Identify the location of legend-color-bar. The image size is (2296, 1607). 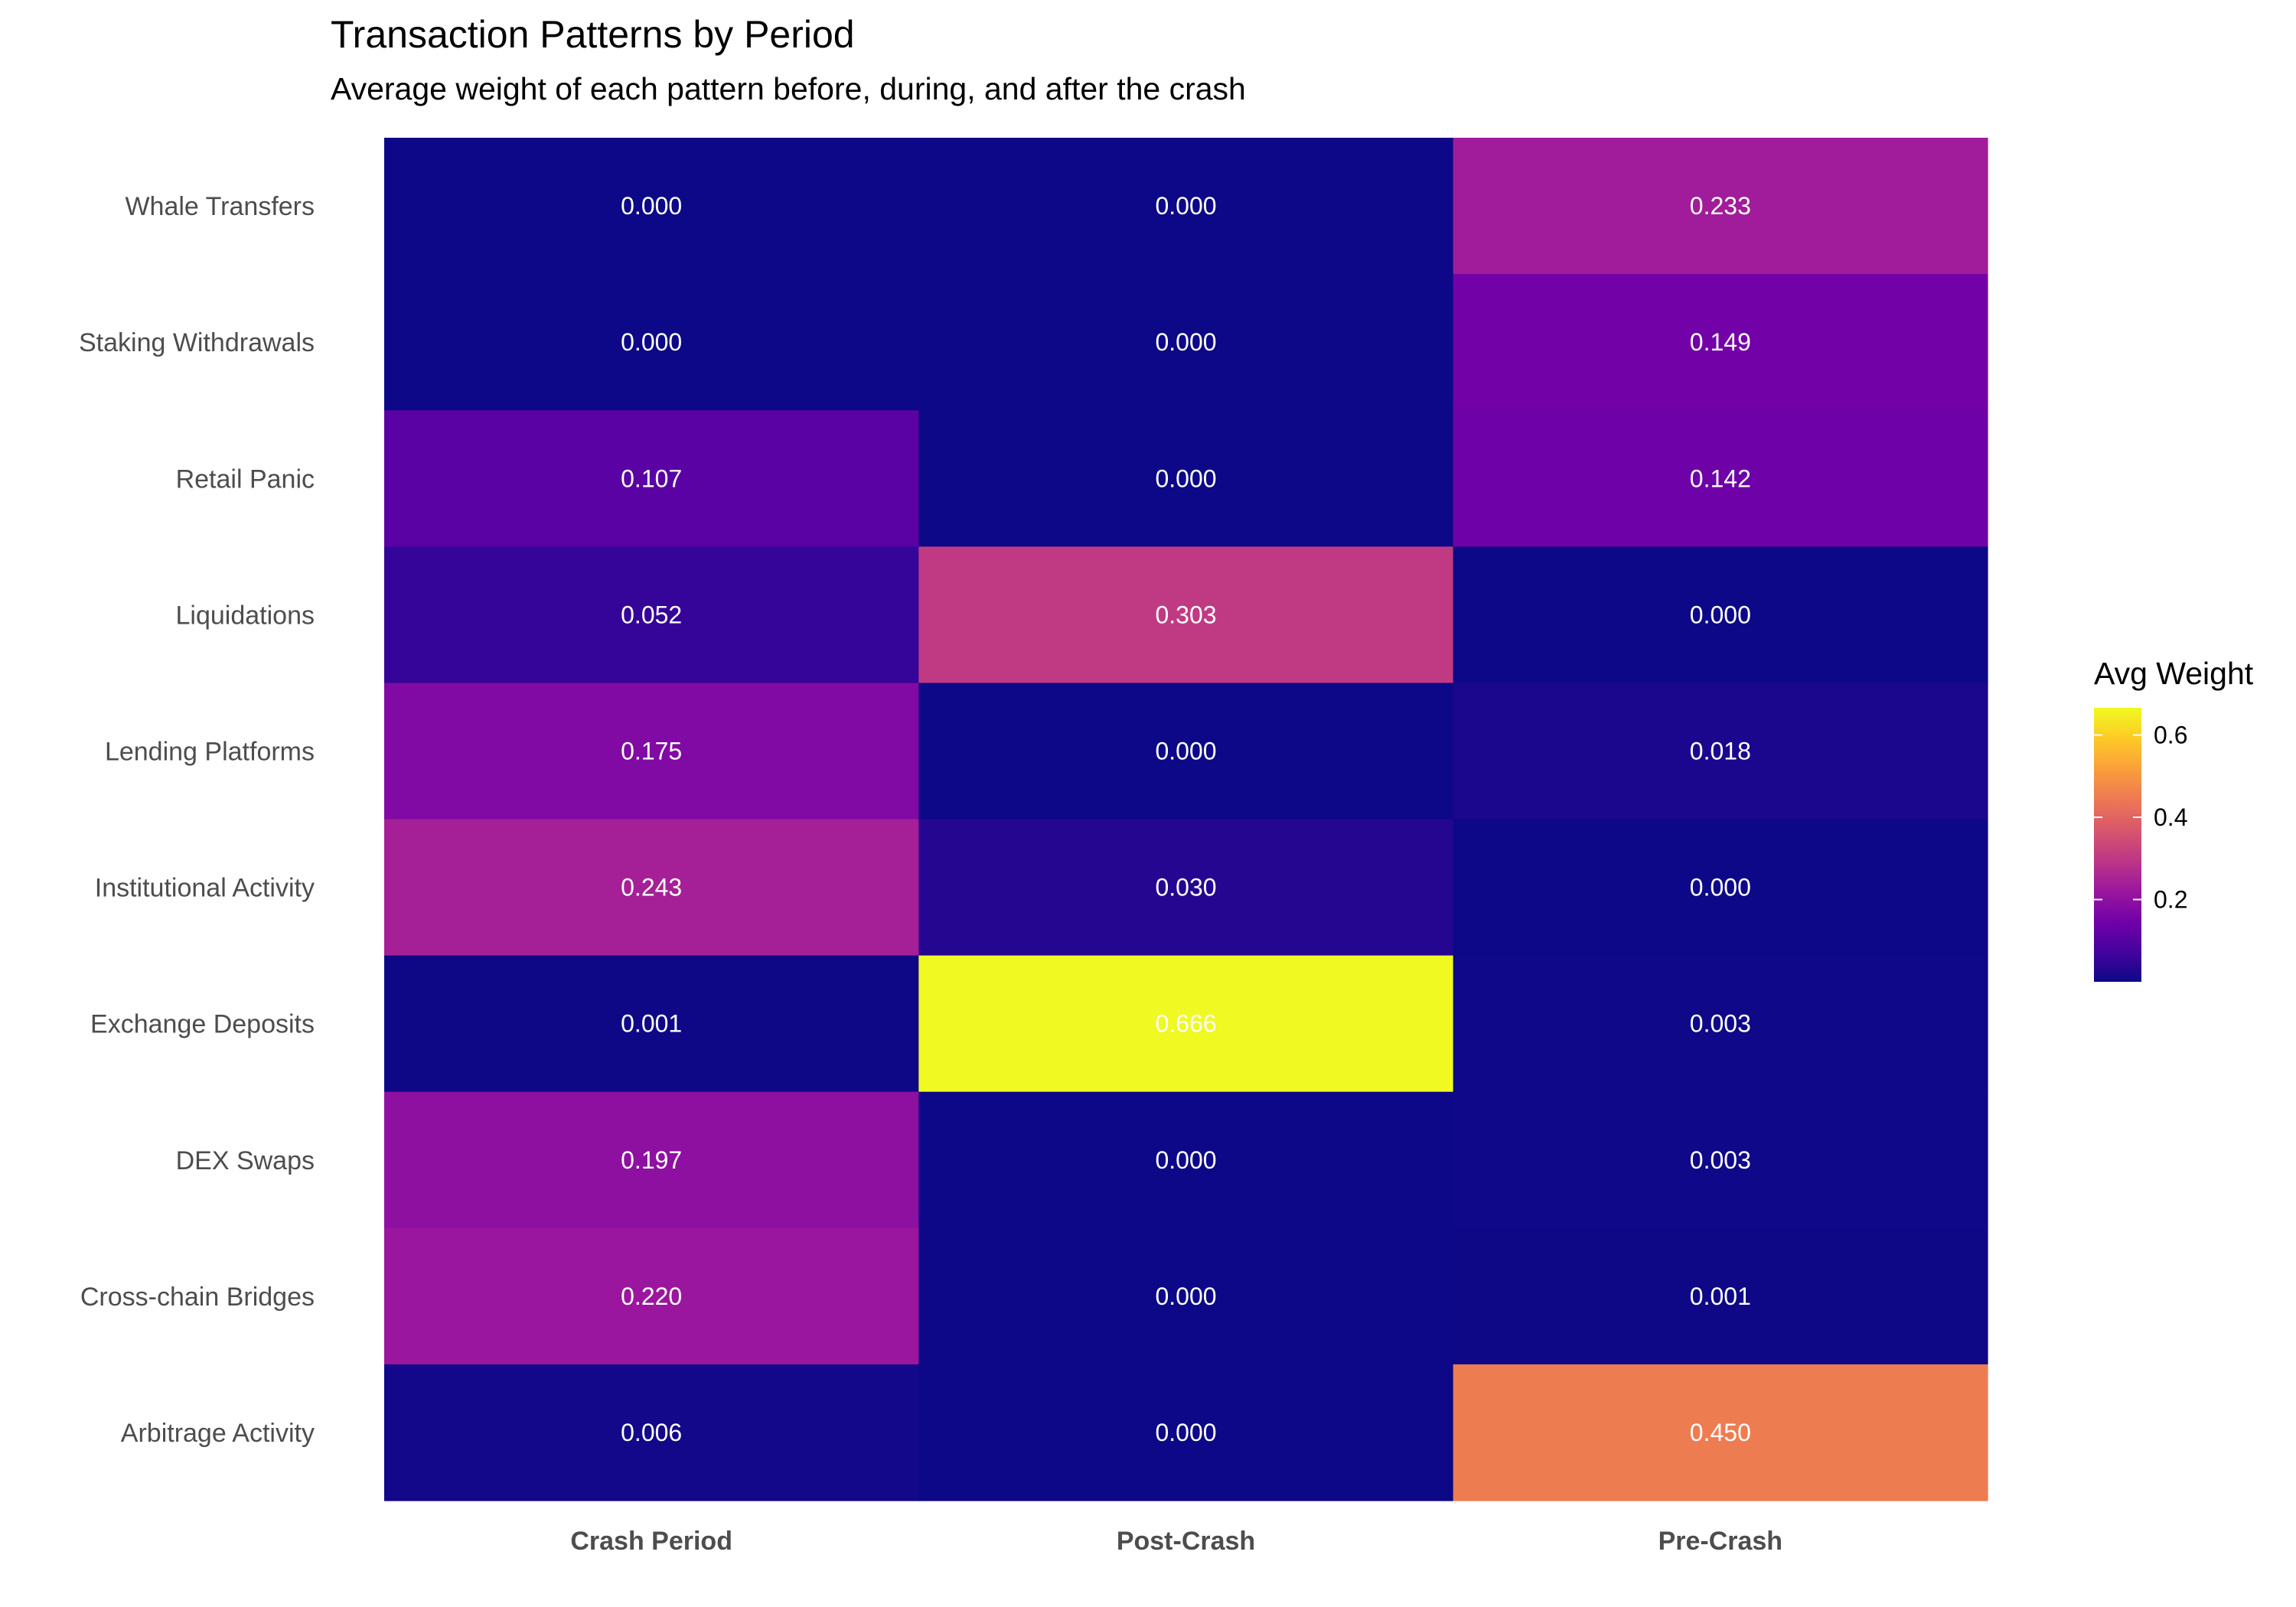
(2117, 845).